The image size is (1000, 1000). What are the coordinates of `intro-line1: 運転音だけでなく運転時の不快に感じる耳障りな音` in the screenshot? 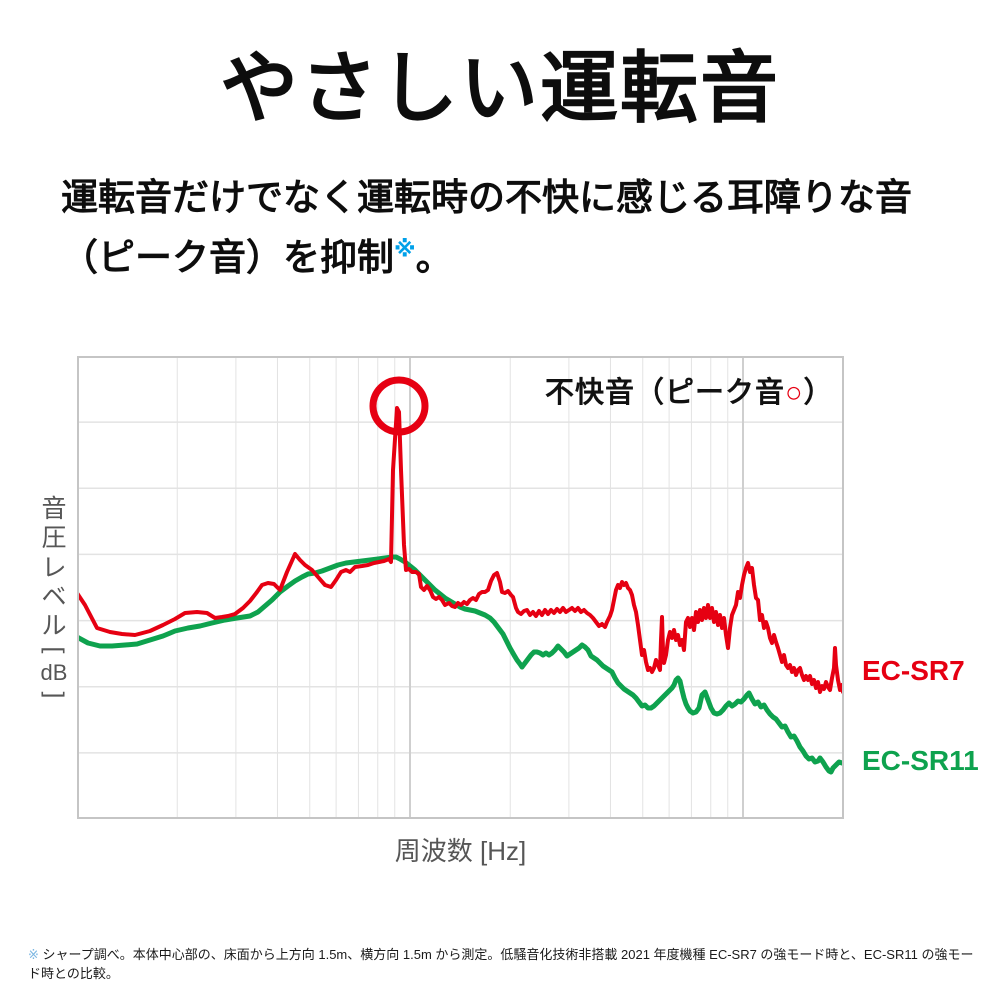 It's located at (486, 197).